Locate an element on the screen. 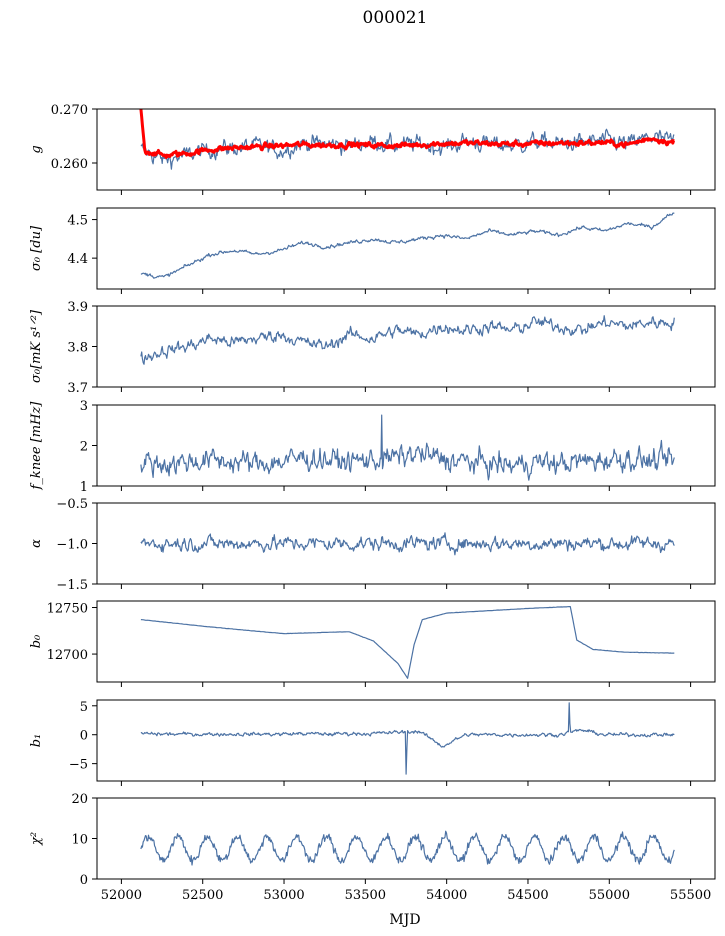 This screenshot has width=725, height=936. y-axis-label: g is located at coordinates (36, 149).